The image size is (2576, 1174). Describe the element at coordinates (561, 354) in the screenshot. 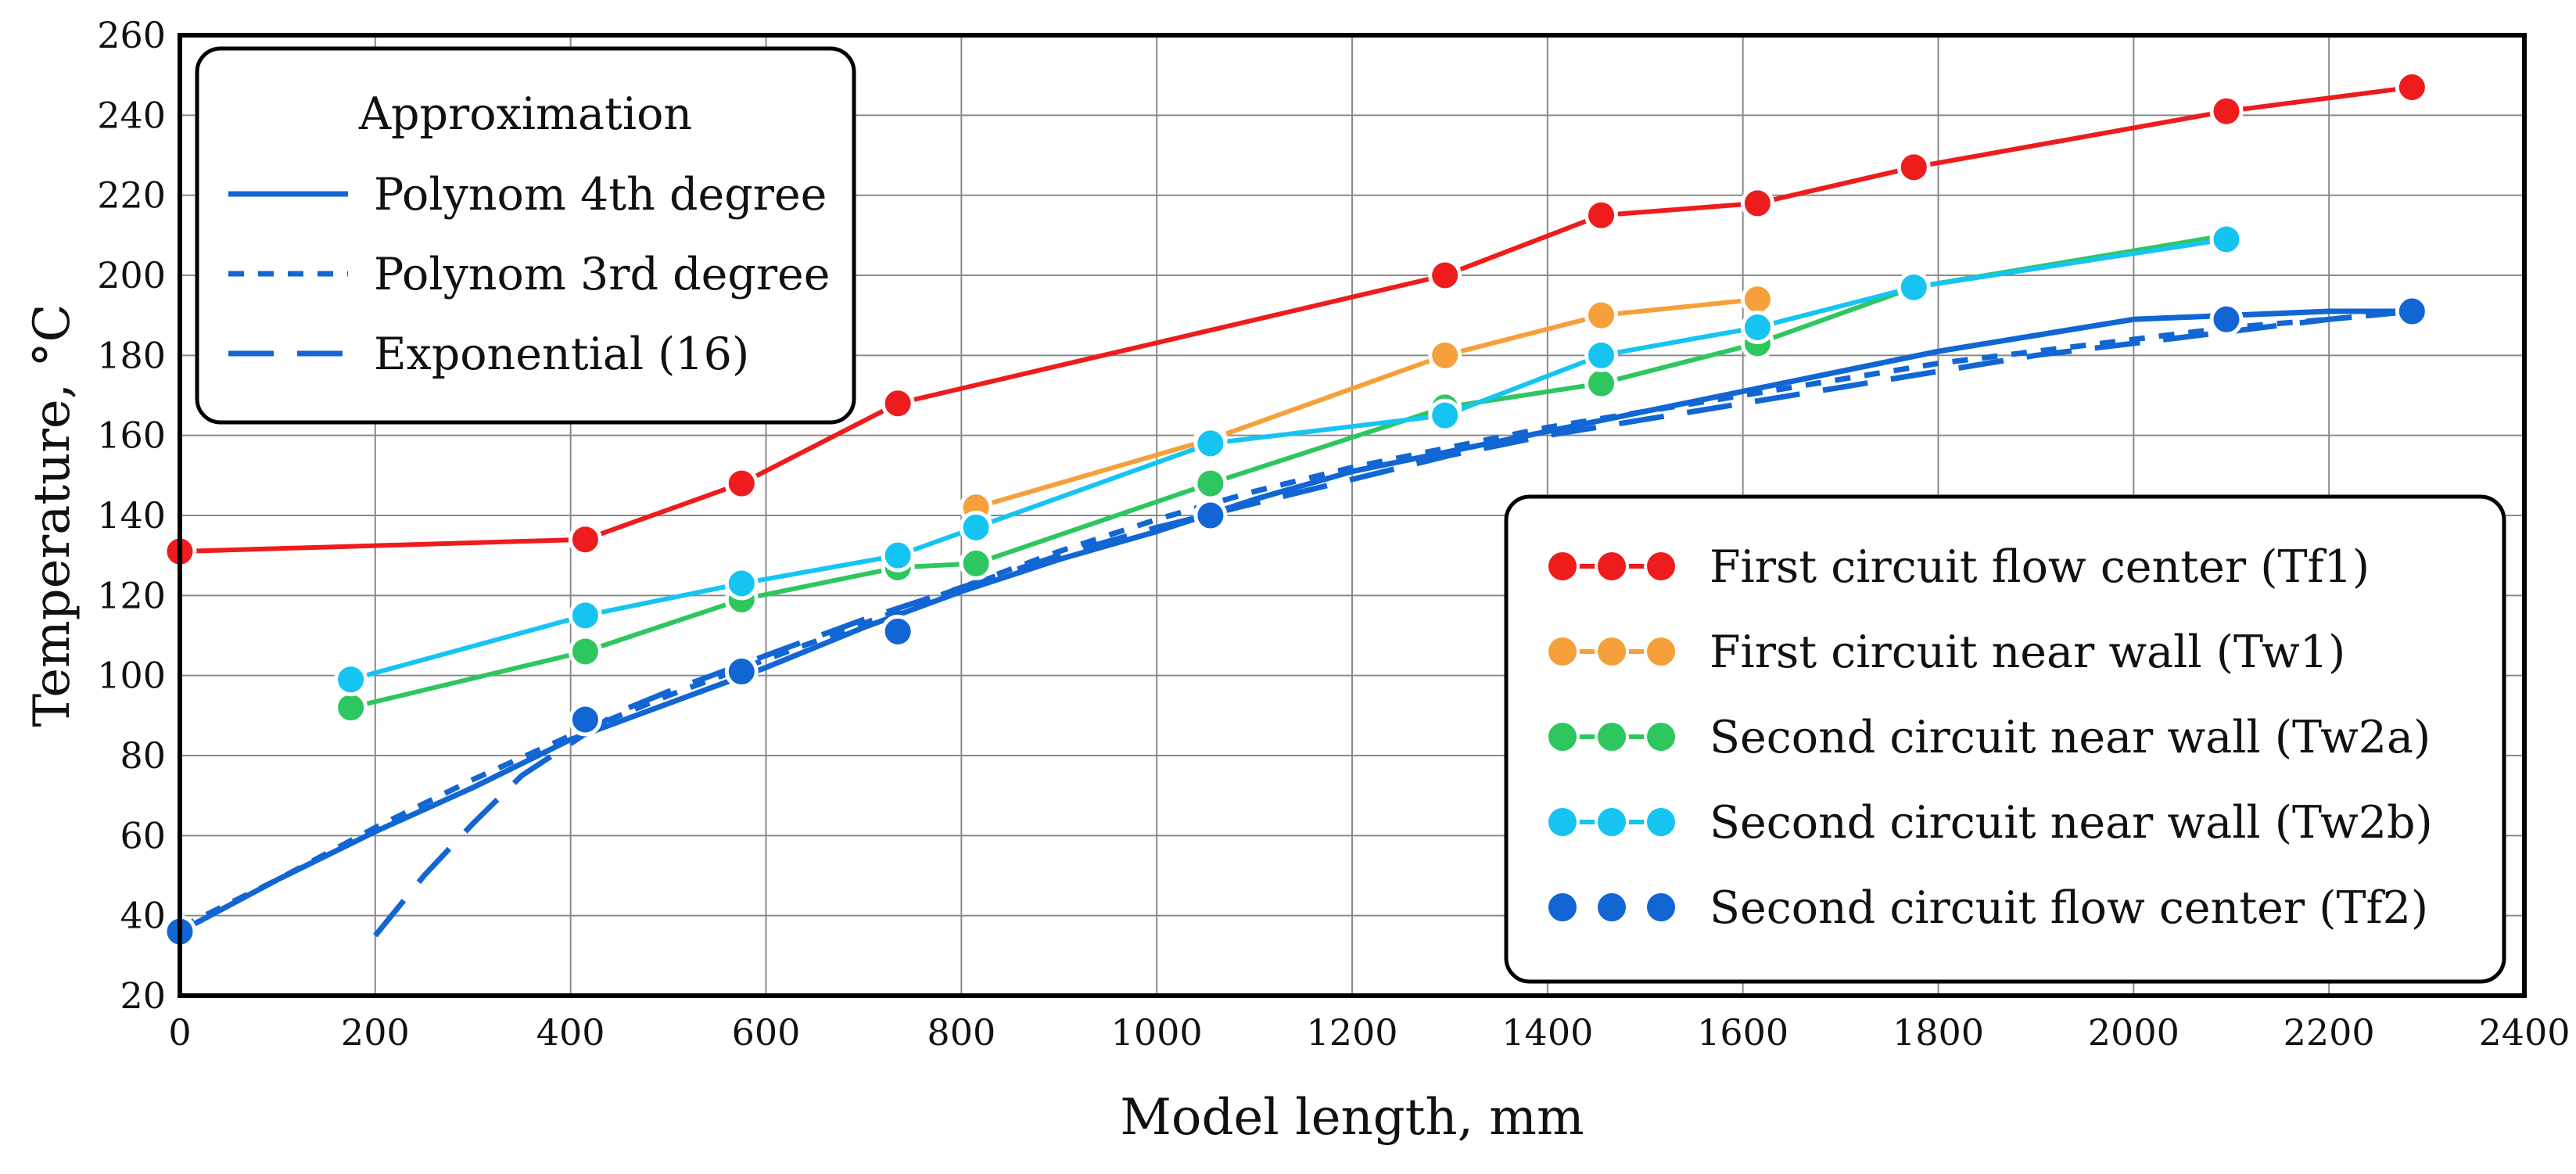

I see `approximation-legend-label: Exponential (16)` at that location.